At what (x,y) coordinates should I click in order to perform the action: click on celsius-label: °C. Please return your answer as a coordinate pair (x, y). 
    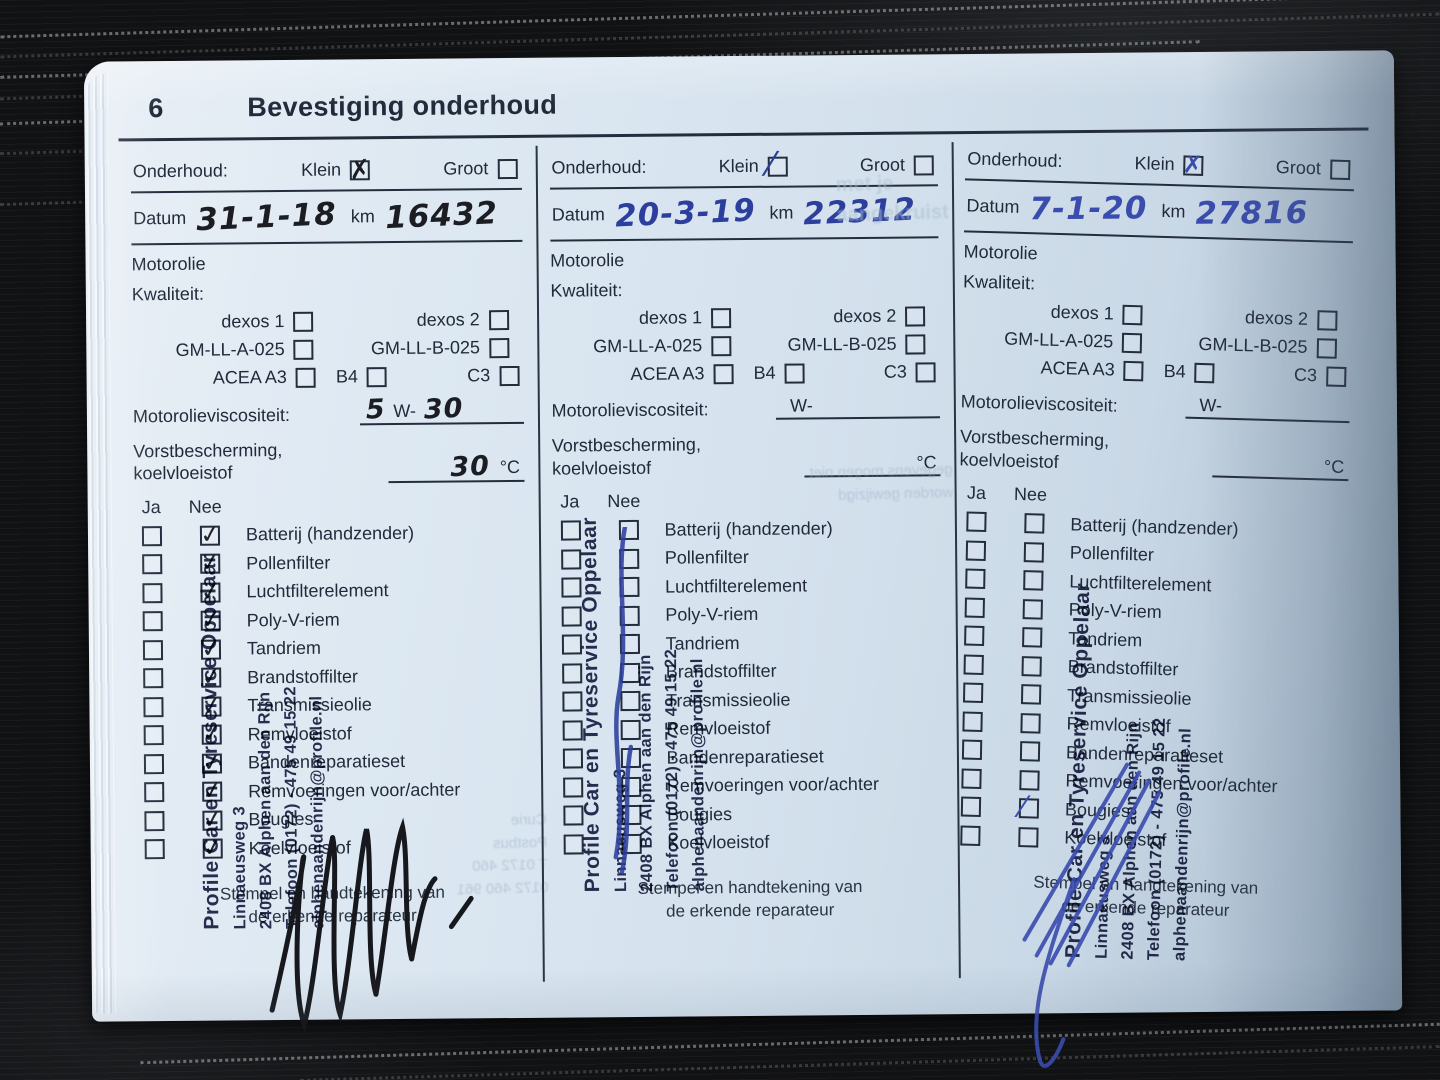
    Looking at the image, I should click on (510, 467).